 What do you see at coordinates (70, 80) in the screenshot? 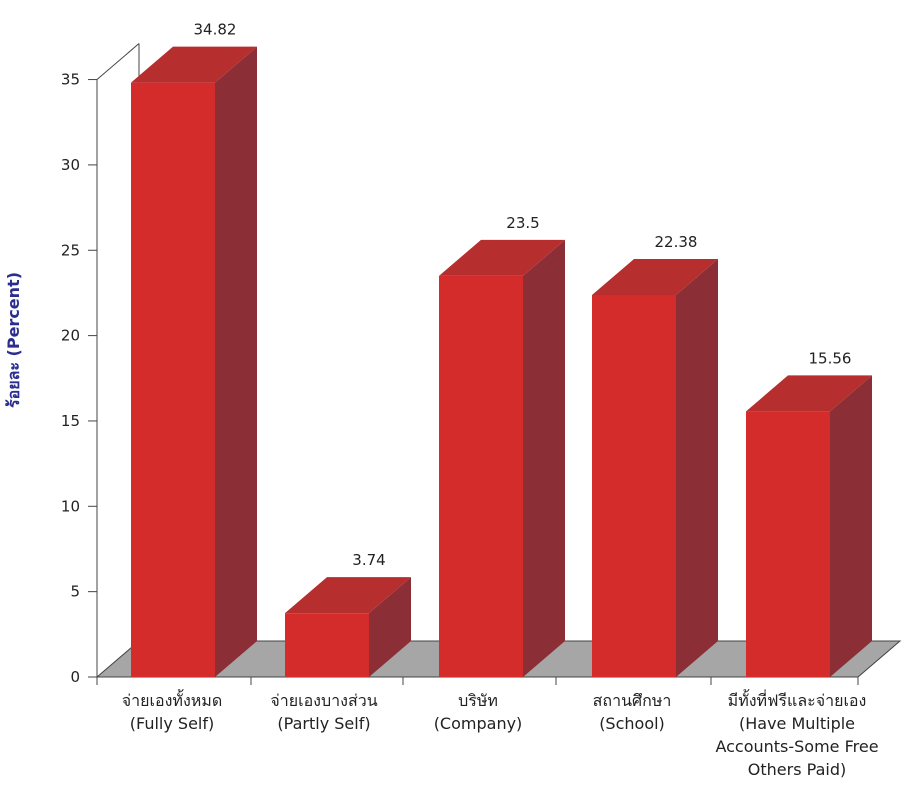
I see `y-tick-label: 35` at bounding box center [70, 80].